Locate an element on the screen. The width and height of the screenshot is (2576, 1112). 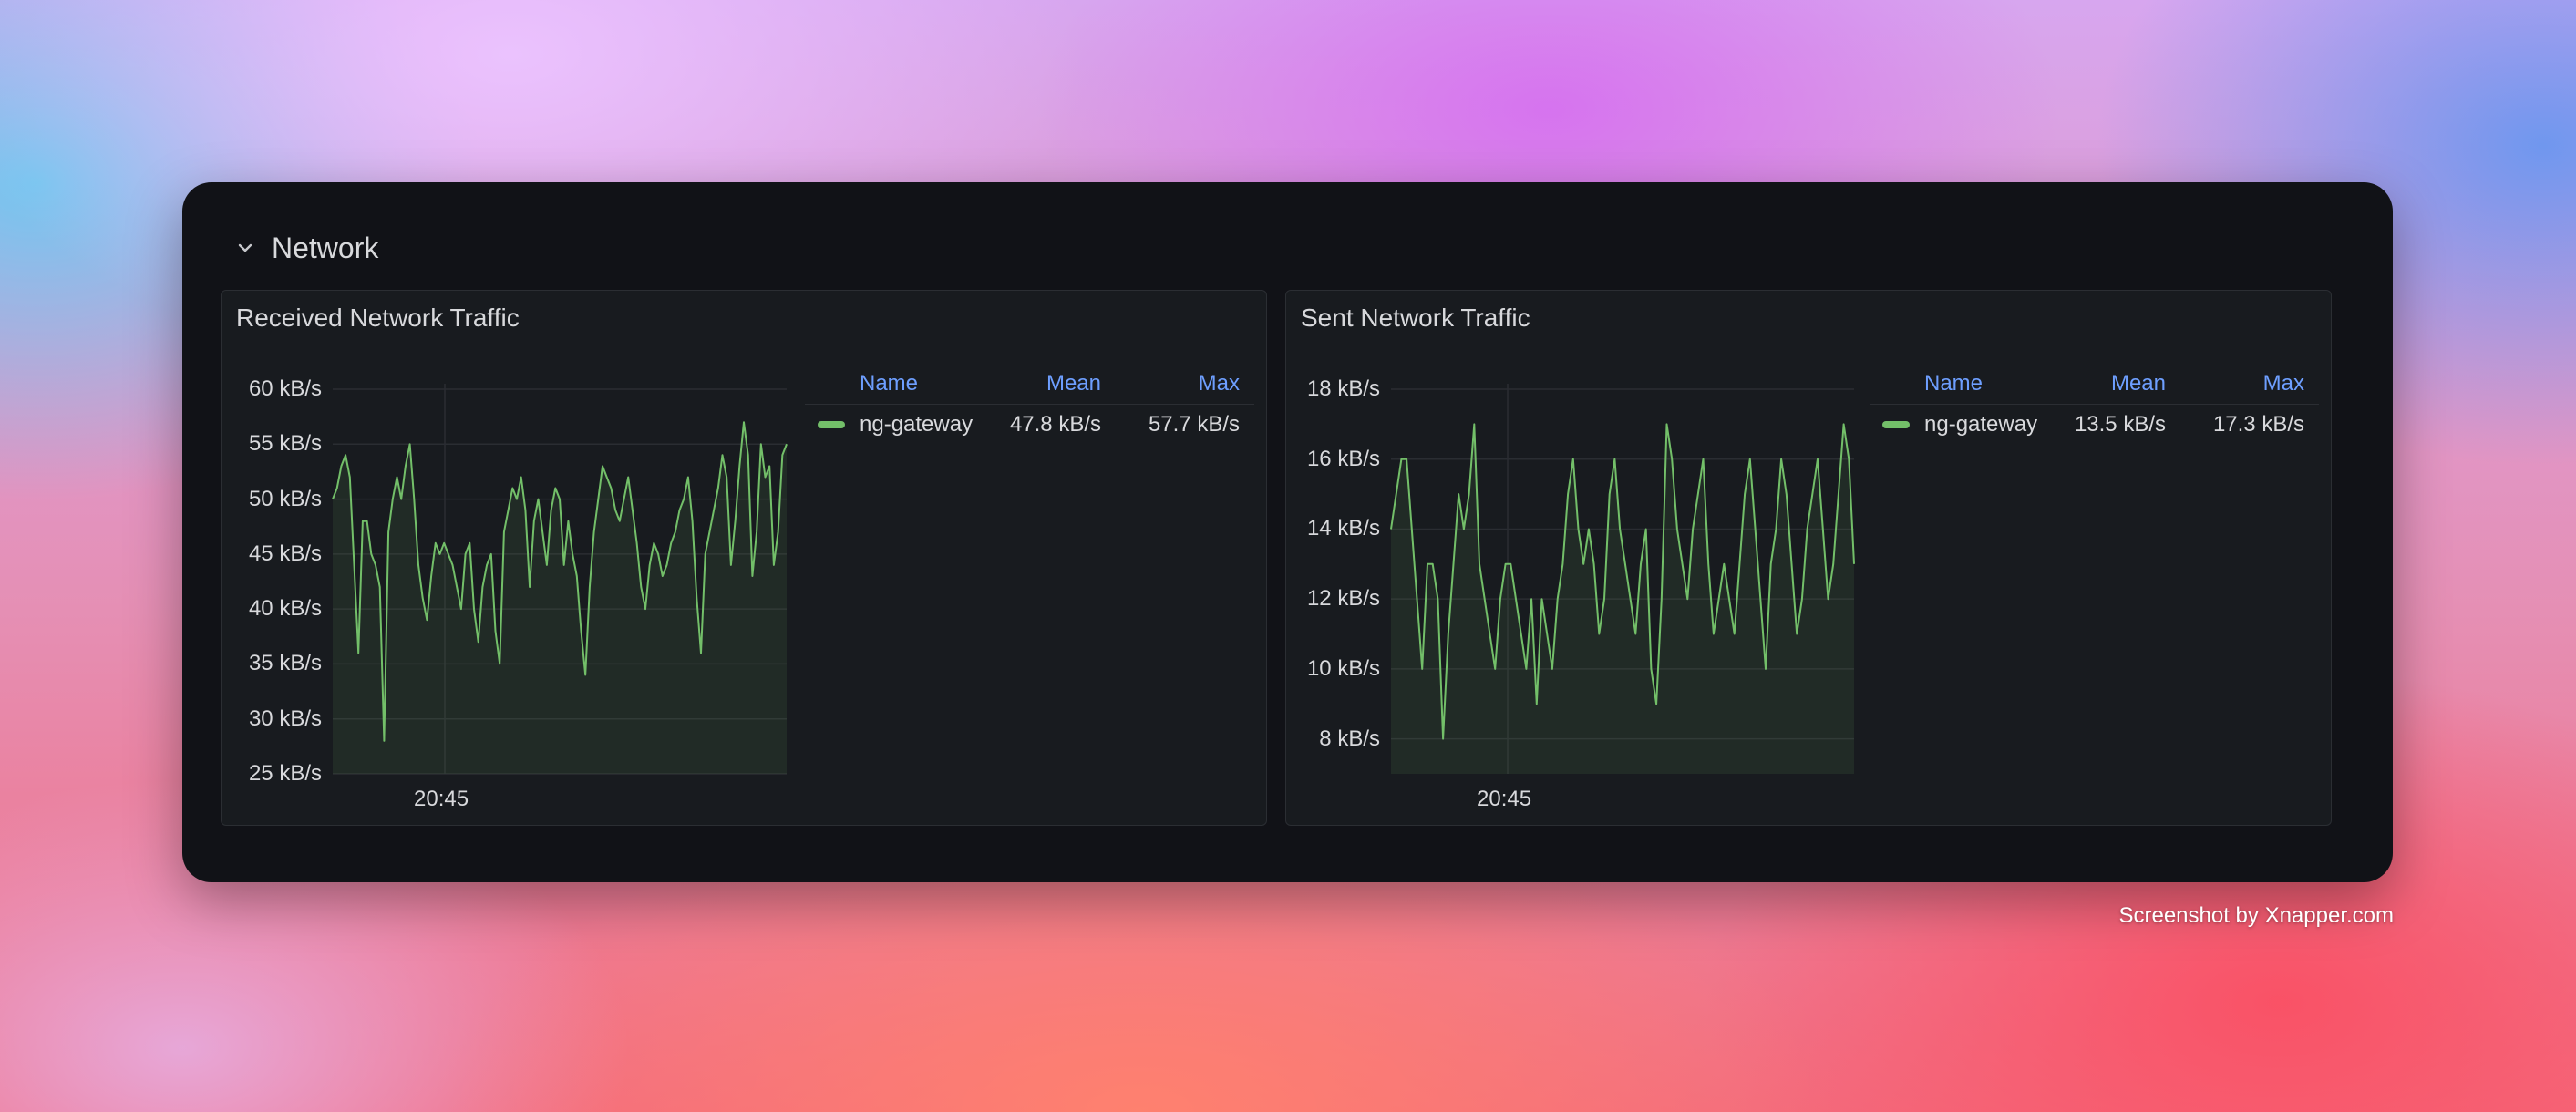
row-header: Network is located at coordinates (306, 248).